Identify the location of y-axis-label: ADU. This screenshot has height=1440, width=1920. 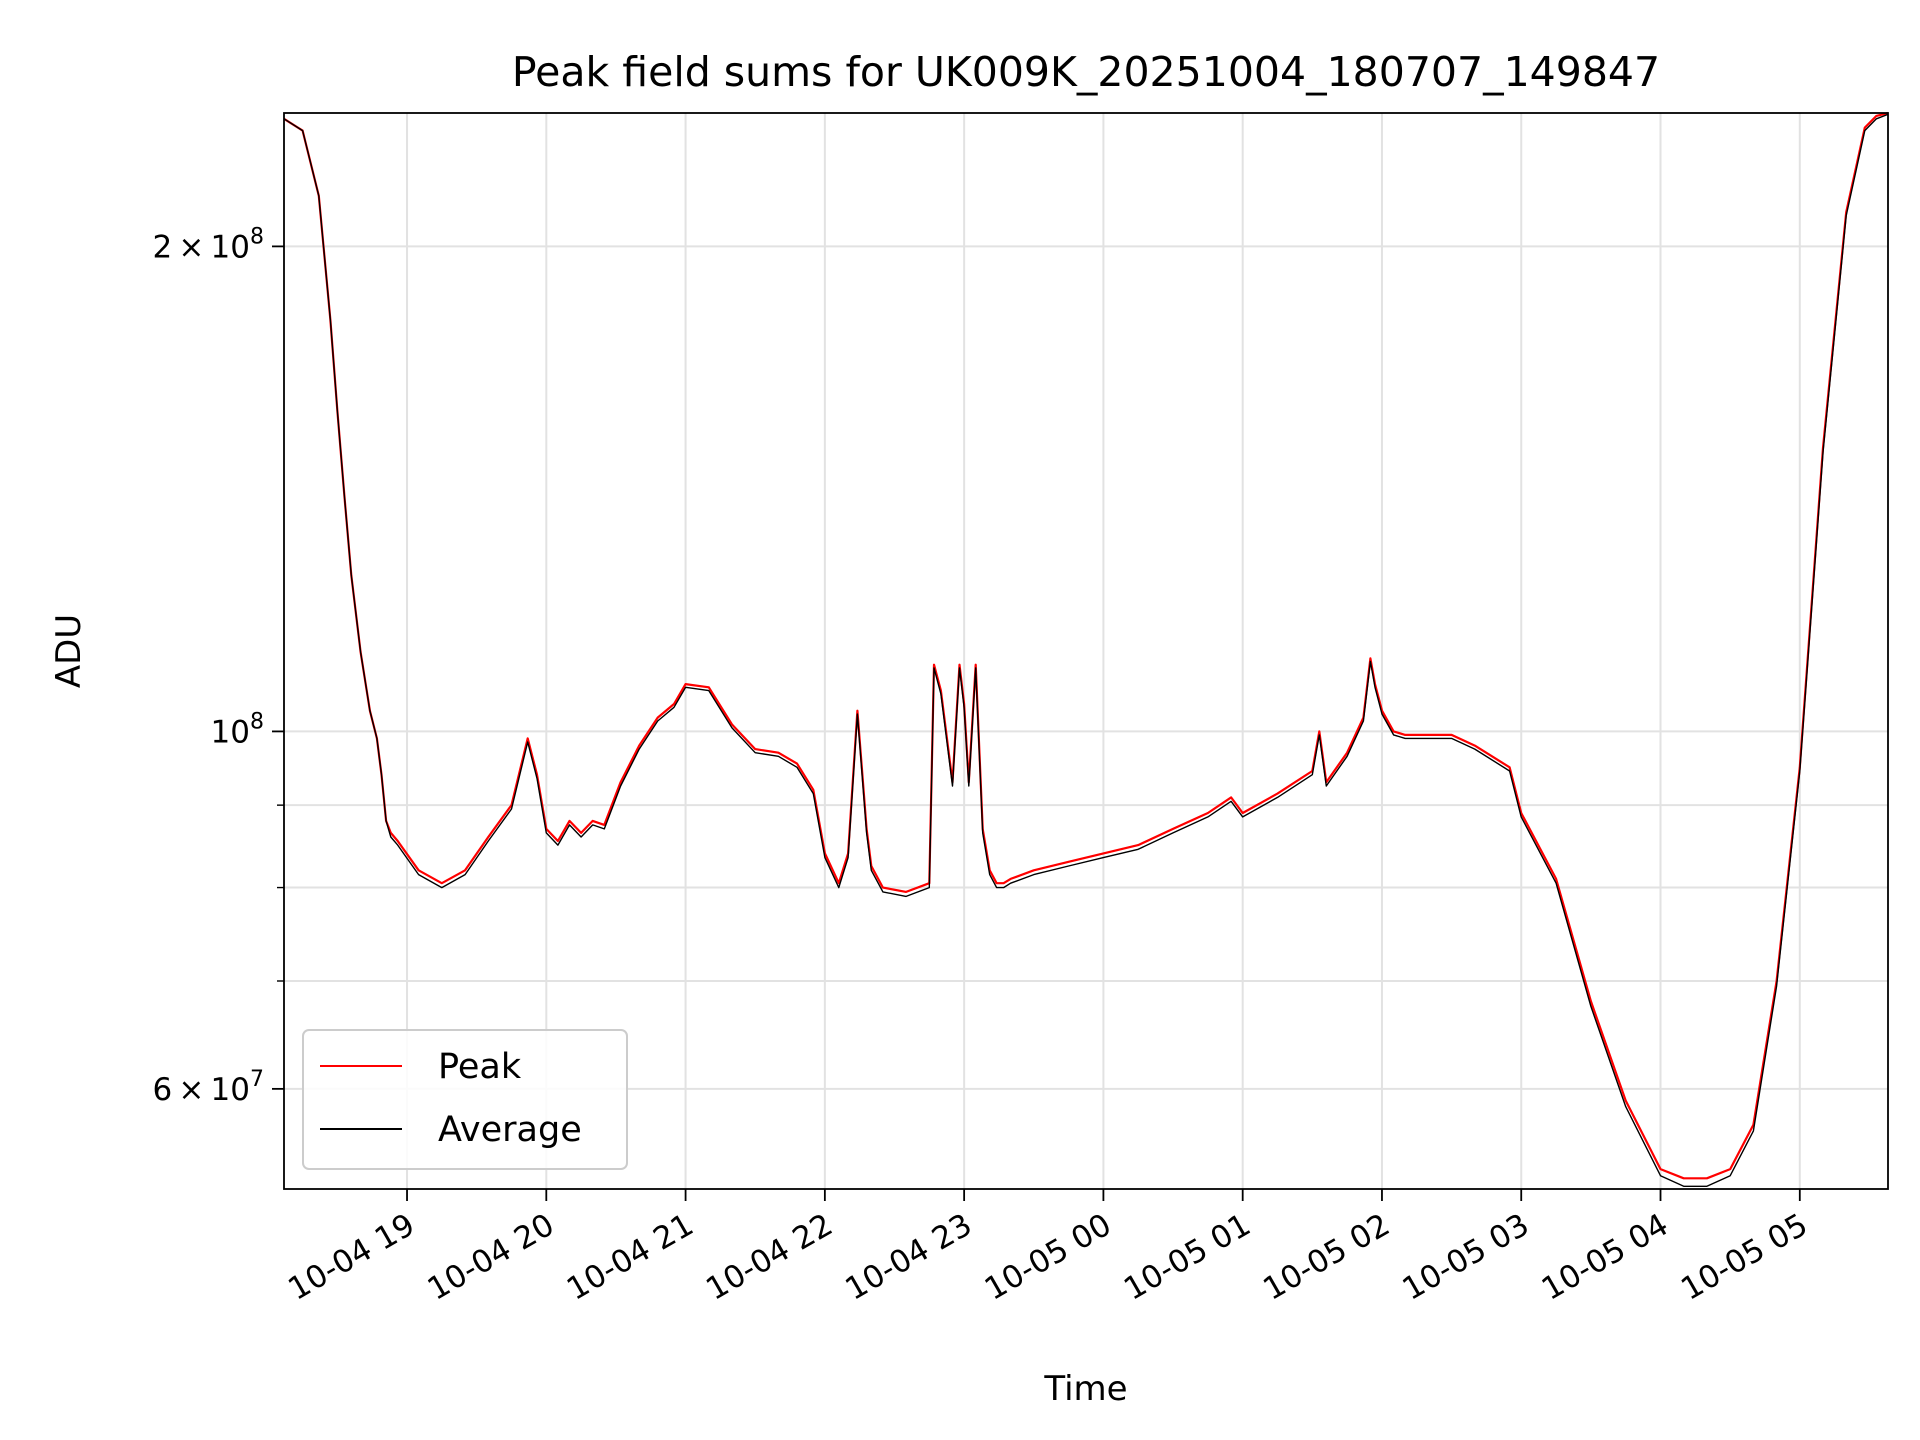
(69, 651).